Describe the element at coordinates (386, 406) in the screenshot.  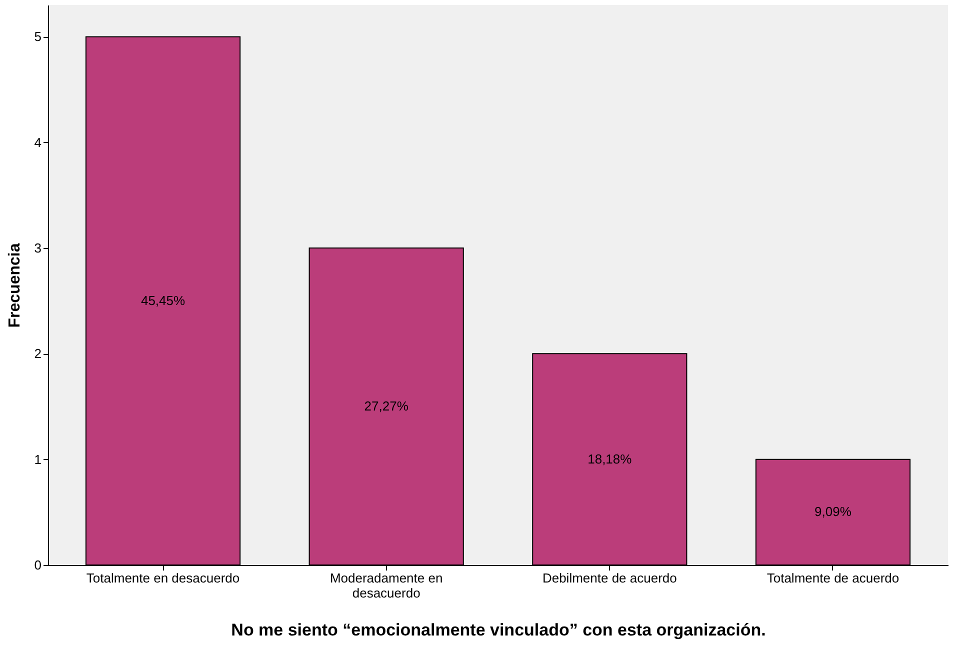
I see `annotation: 27,27%` at that location.